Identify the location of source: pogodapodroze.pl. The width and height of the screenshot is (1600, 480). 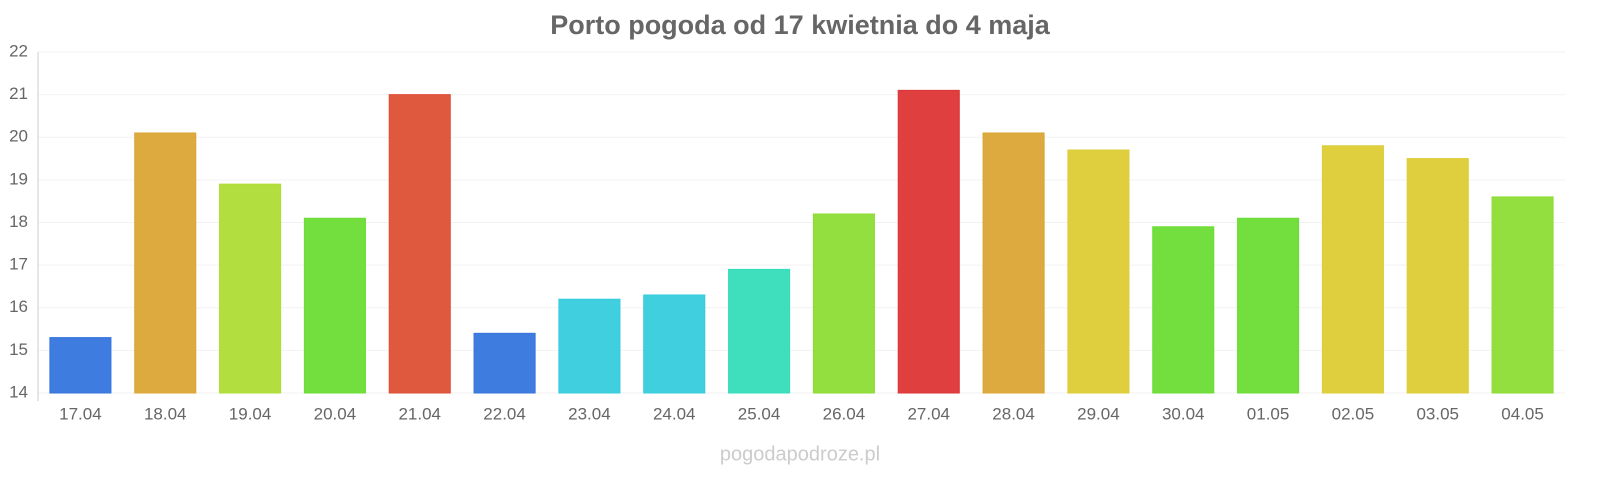
(800, 454).